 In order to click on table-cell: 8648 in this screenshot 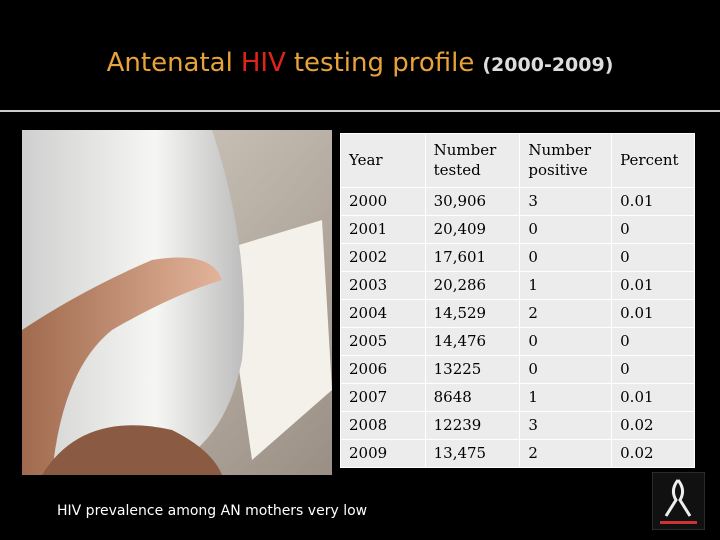, I will do `click(472, 397)`.